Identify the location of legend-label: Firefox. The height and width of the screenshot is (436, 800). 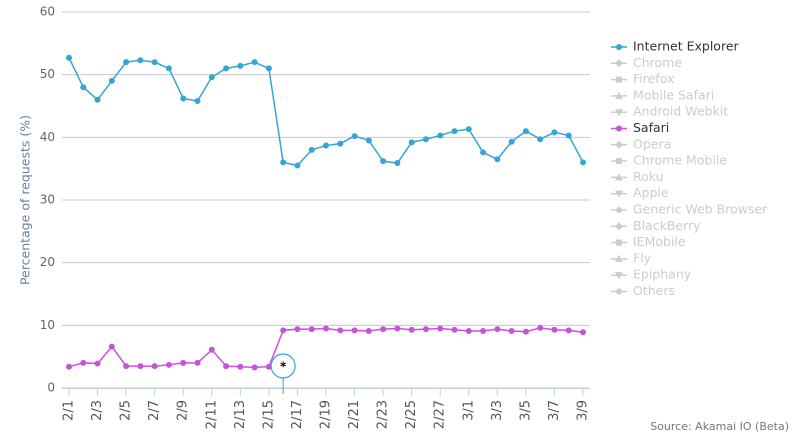
(653, 78).